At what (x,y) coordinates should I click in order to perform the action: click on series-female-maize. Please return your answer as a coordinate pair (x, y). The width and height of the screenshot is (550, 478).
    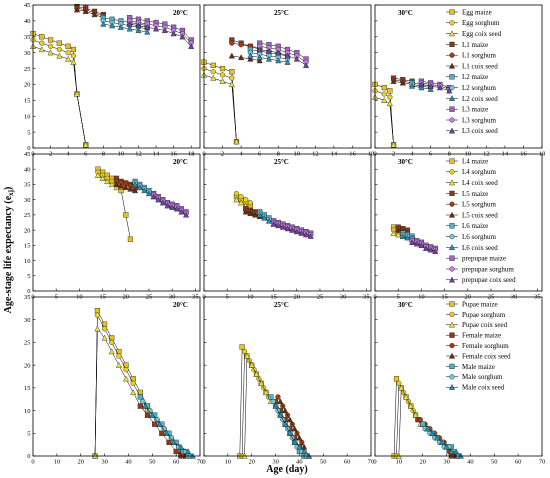
    Looking at the image, I should click on (160, 431).